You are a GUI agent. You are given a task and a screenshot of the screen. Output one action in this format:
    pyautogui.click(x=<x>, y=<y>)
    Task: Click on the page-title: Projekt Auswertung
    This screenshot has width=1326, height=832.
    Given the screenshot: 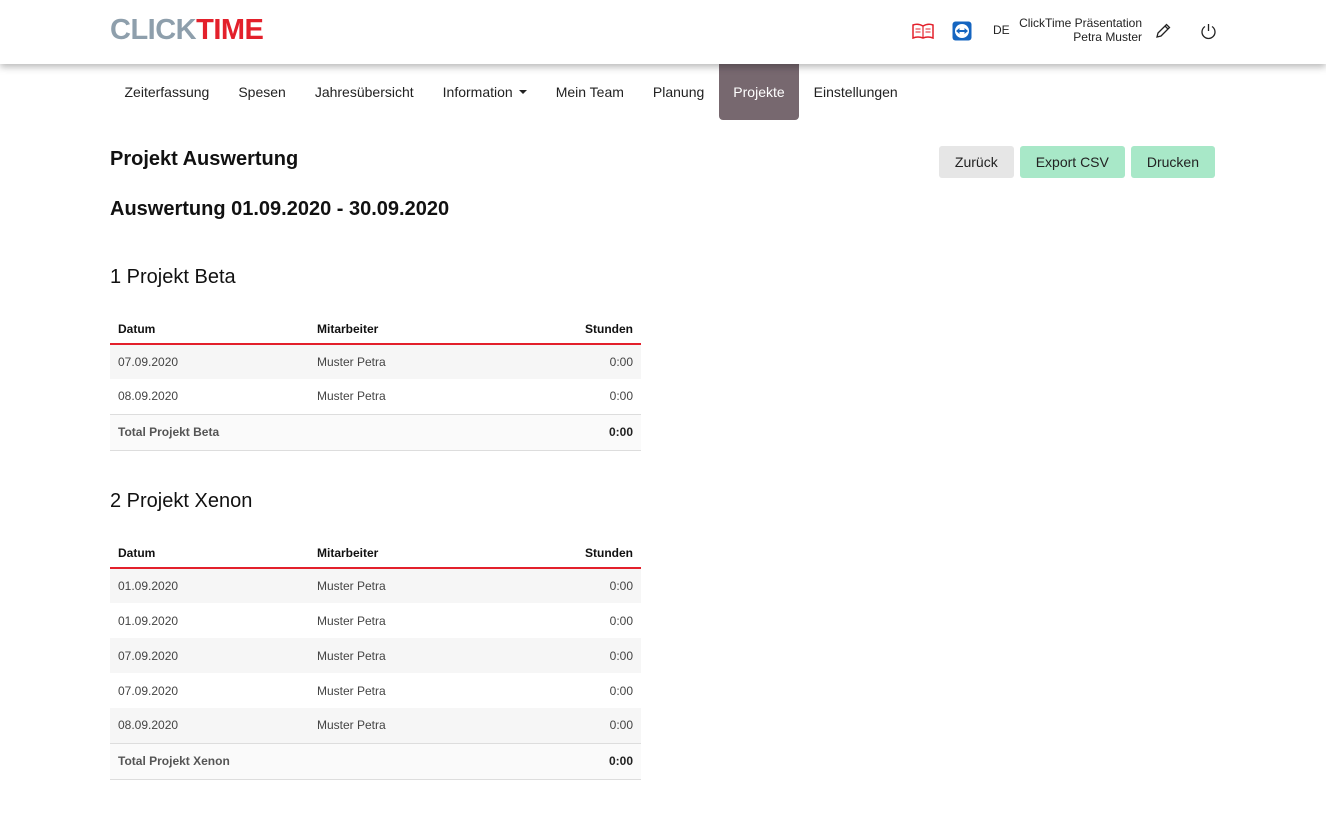 What is the action you would take?
    pyautogui.click(x=204, y=159)
    